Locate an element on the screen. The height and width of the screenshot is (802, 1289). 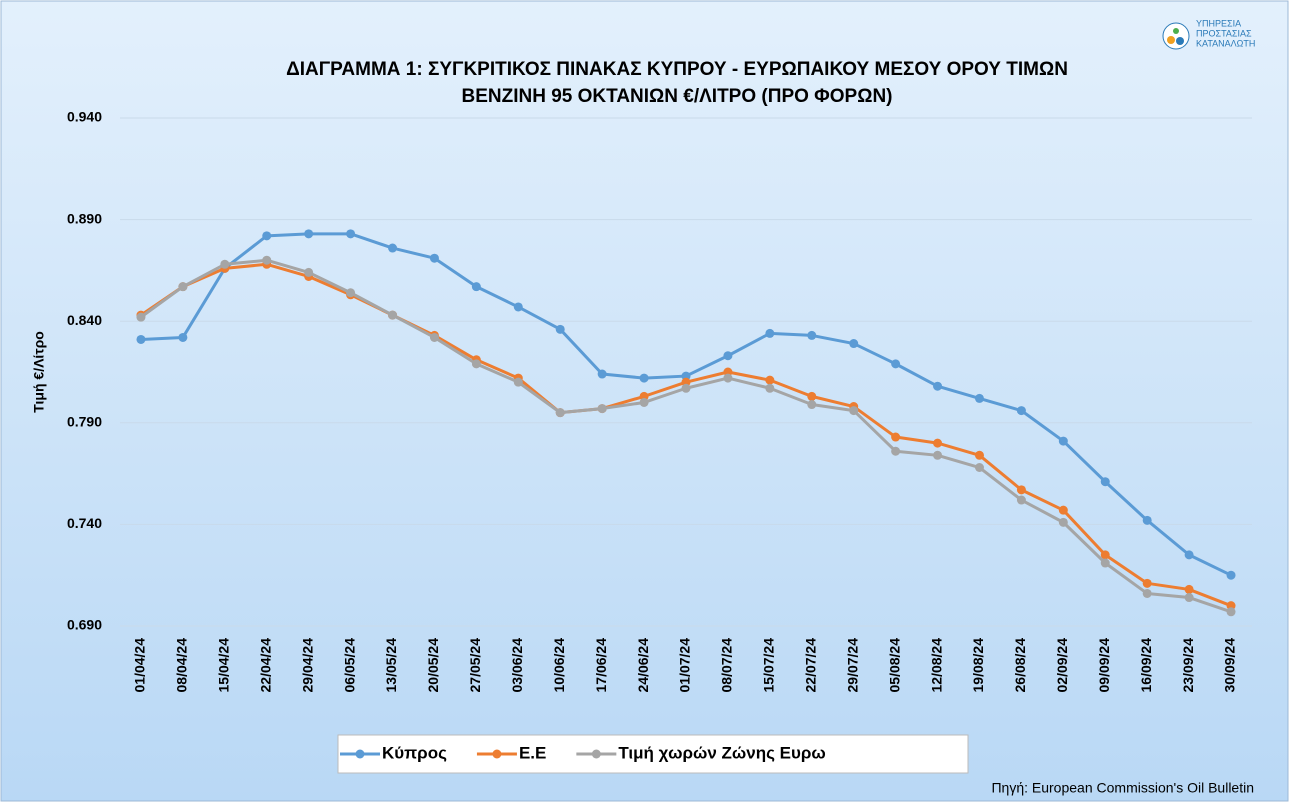
x-tick-label: 26/08/24 is located at coordinates (1020, 665).